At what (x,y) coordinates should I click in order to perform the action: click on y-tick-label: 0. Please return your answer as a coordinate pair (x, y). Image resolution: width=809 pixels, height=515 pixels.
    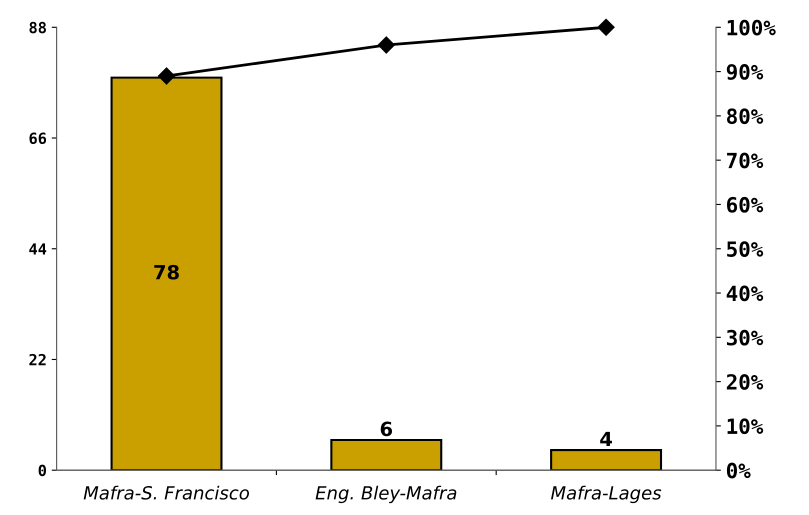
    Looking at the image, I should click on (42, 470).